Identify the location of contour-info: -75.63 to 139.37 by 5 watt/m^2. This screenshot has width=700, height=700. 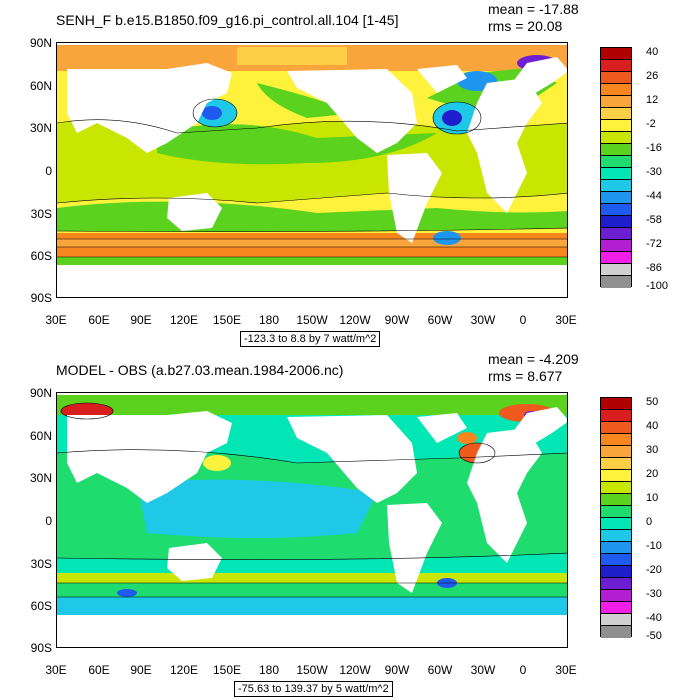
(313, 689).